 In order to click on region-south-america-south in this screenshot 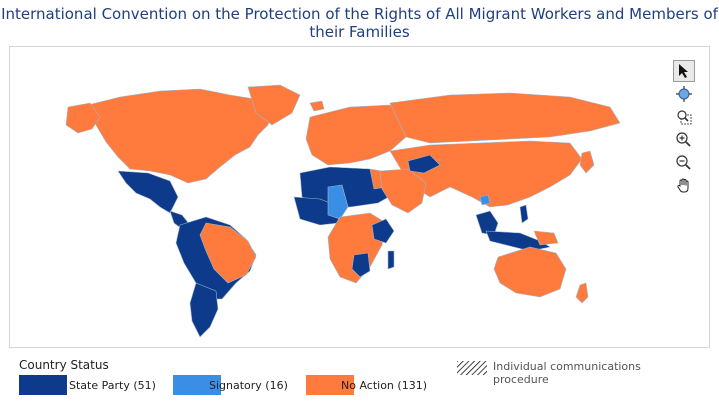, I will do `click(204, 310)`.